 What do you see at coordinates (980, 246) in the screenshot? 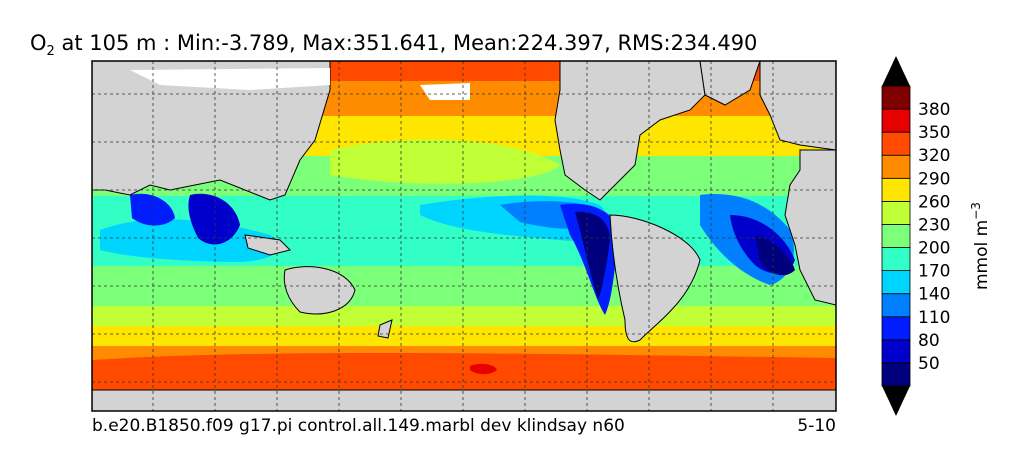
I see `colorbar-unit-label: mmol m−3` at bounding box center [980, 246].